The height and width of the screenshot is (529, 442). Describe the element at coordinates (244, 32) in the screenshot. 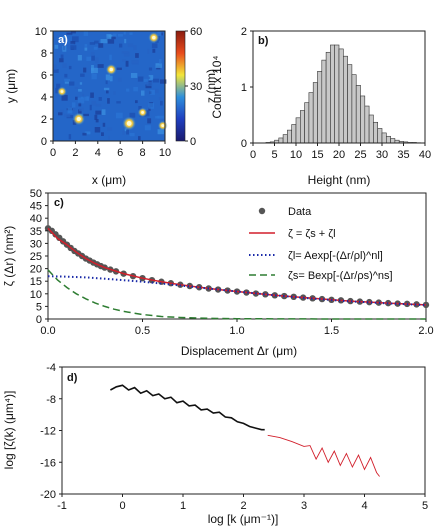

I see `histogram-y-tick-label: 2` at that location.